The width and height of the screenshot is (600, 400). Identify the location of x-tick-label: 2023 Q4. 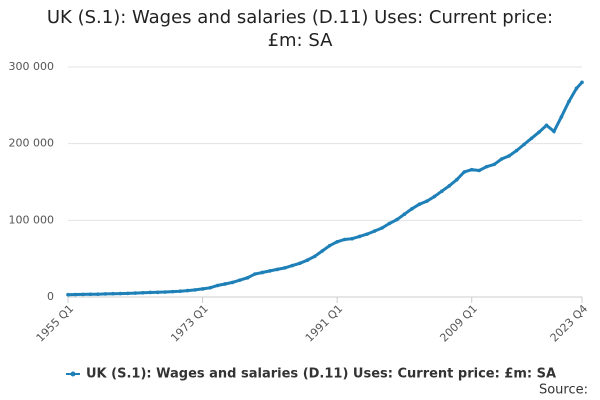
(569, 323).